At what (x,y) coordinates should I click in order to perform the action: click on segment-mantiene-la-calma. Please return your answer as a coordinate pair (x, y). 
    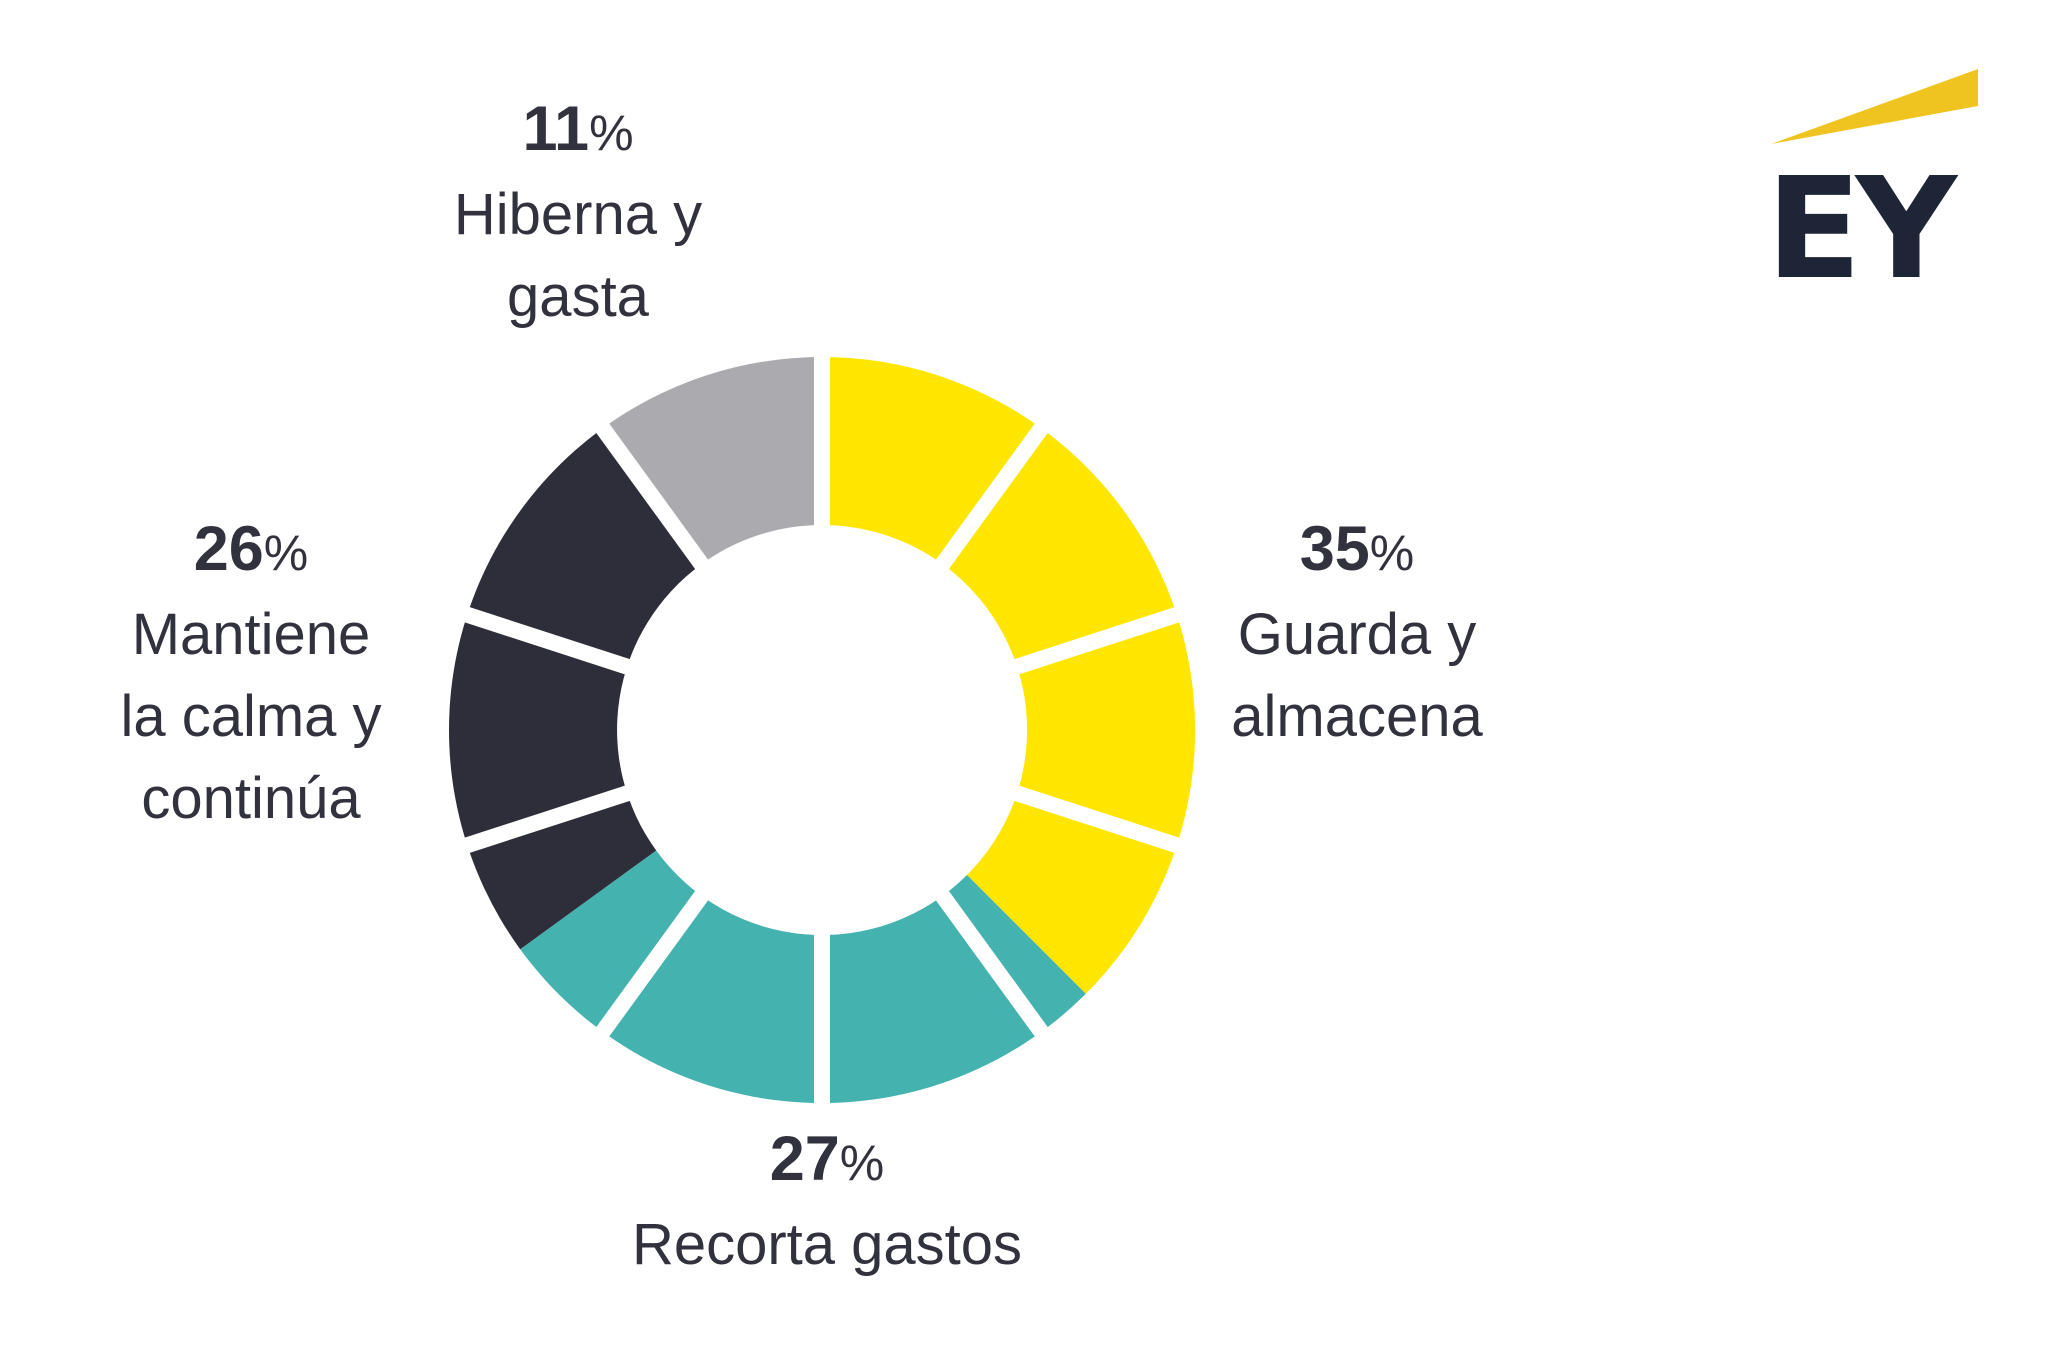
    Looking at the image, I should click on (575, 689).